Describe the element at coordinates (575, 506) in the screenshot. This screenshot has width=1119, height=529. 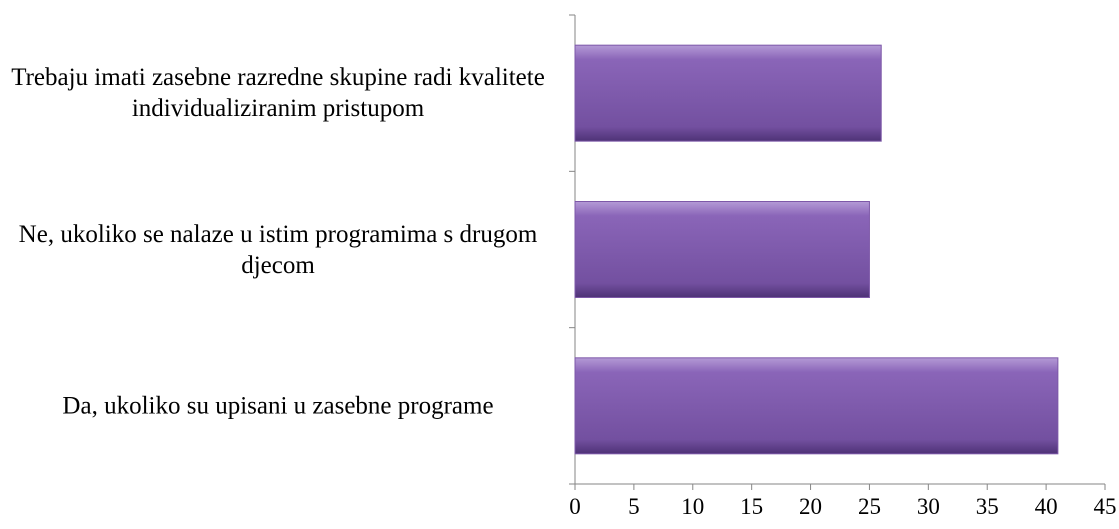
I see `x-tick-label: 0` at that location.